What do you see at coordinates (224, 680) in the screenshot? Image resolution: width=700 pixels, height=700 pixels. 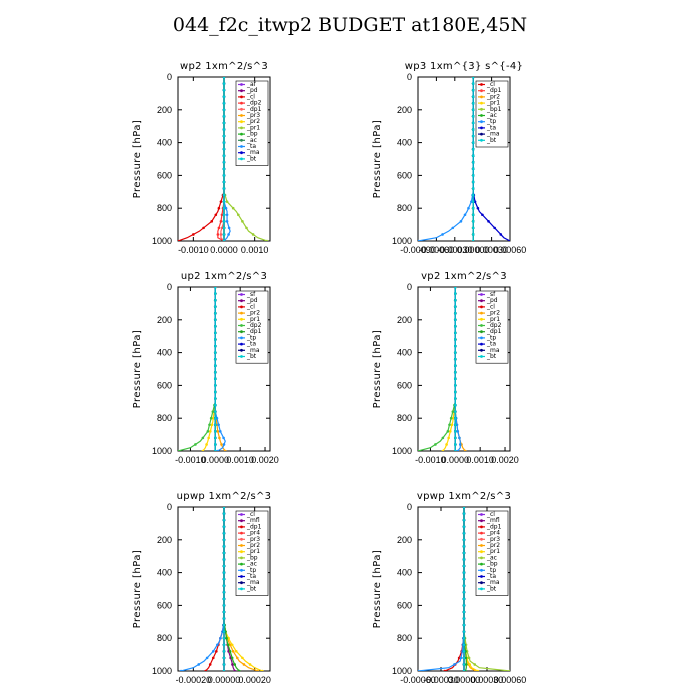 I see `upwp-xtick-label: 0.00000` at bounding box center [224, 680].